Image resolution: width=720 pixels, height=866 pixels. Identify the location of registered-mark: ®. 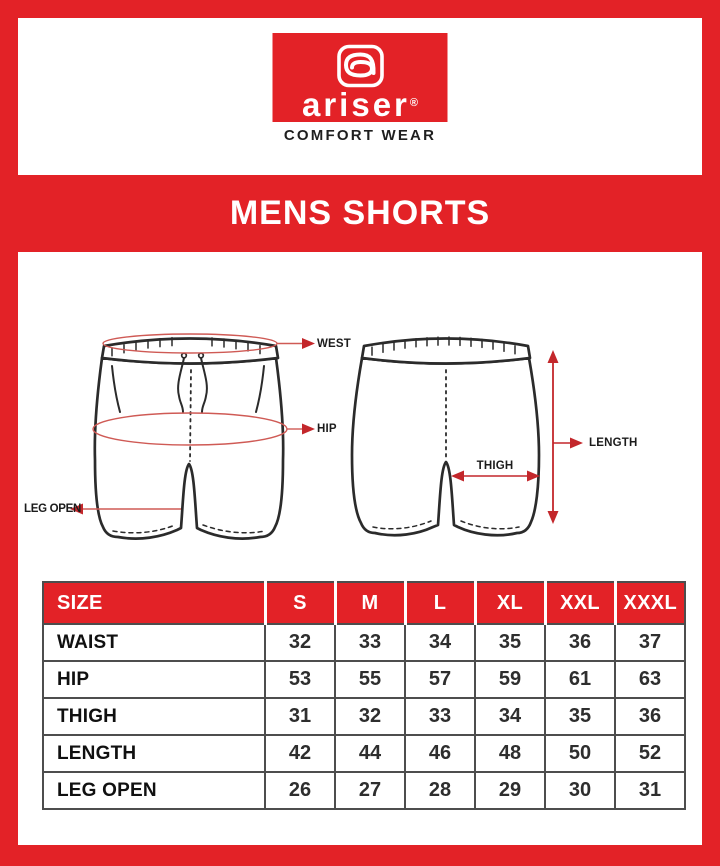
(414, 103).